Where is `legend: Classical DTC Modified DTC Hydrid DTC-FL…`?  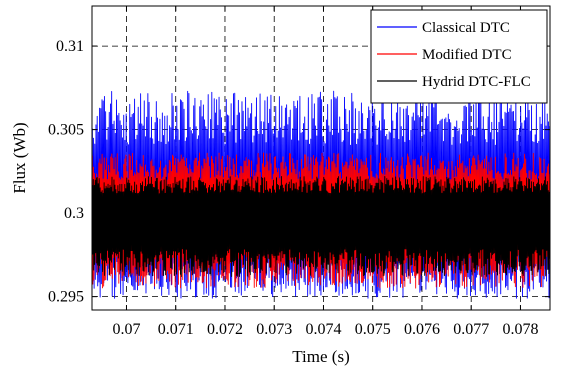 legend: Classical DTC Modified DTC Hydrid DTC-FL… is located at coordinates (459, 56).